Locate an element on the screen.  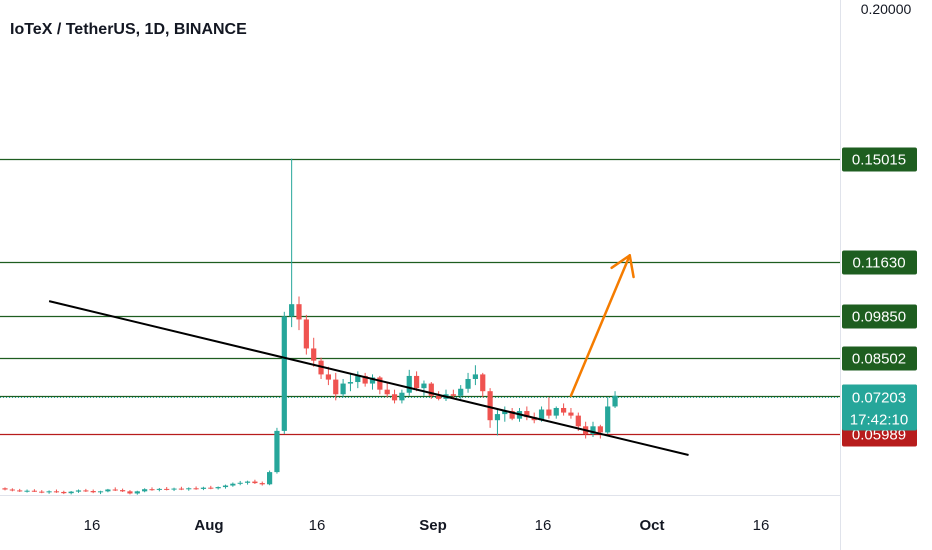
level-label-1: 0.11630 is located at coordinates (879, 262).